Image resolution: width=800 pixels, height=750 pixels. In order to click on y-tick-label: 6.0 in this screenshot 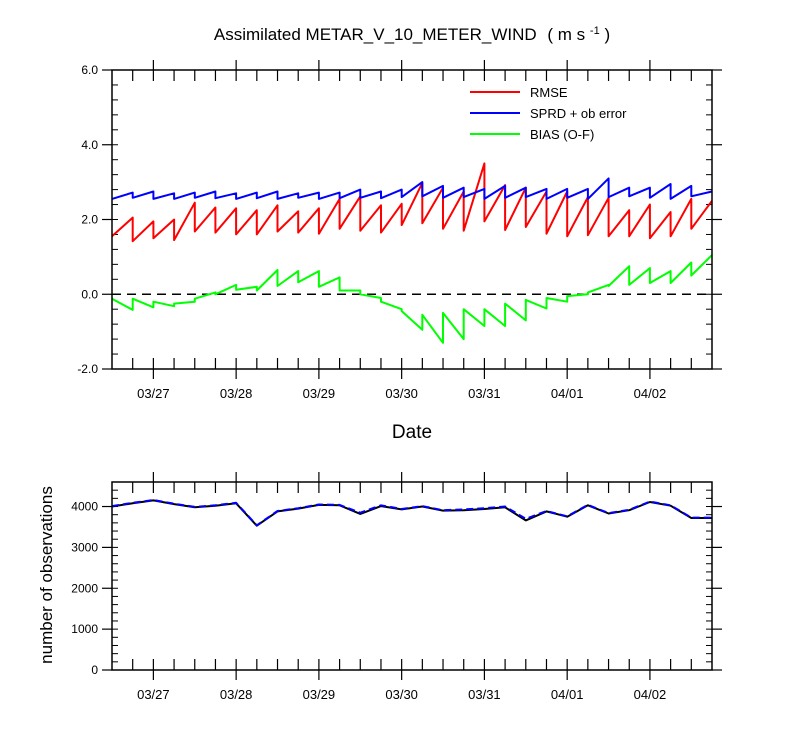, I will do `click(89, 70)`.